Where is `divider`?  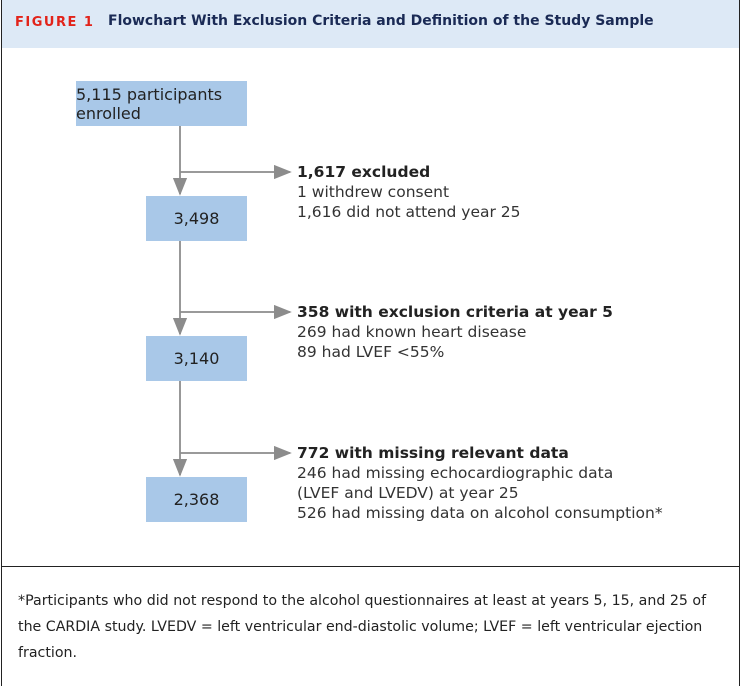 divider is located at coordinates (370, 566).